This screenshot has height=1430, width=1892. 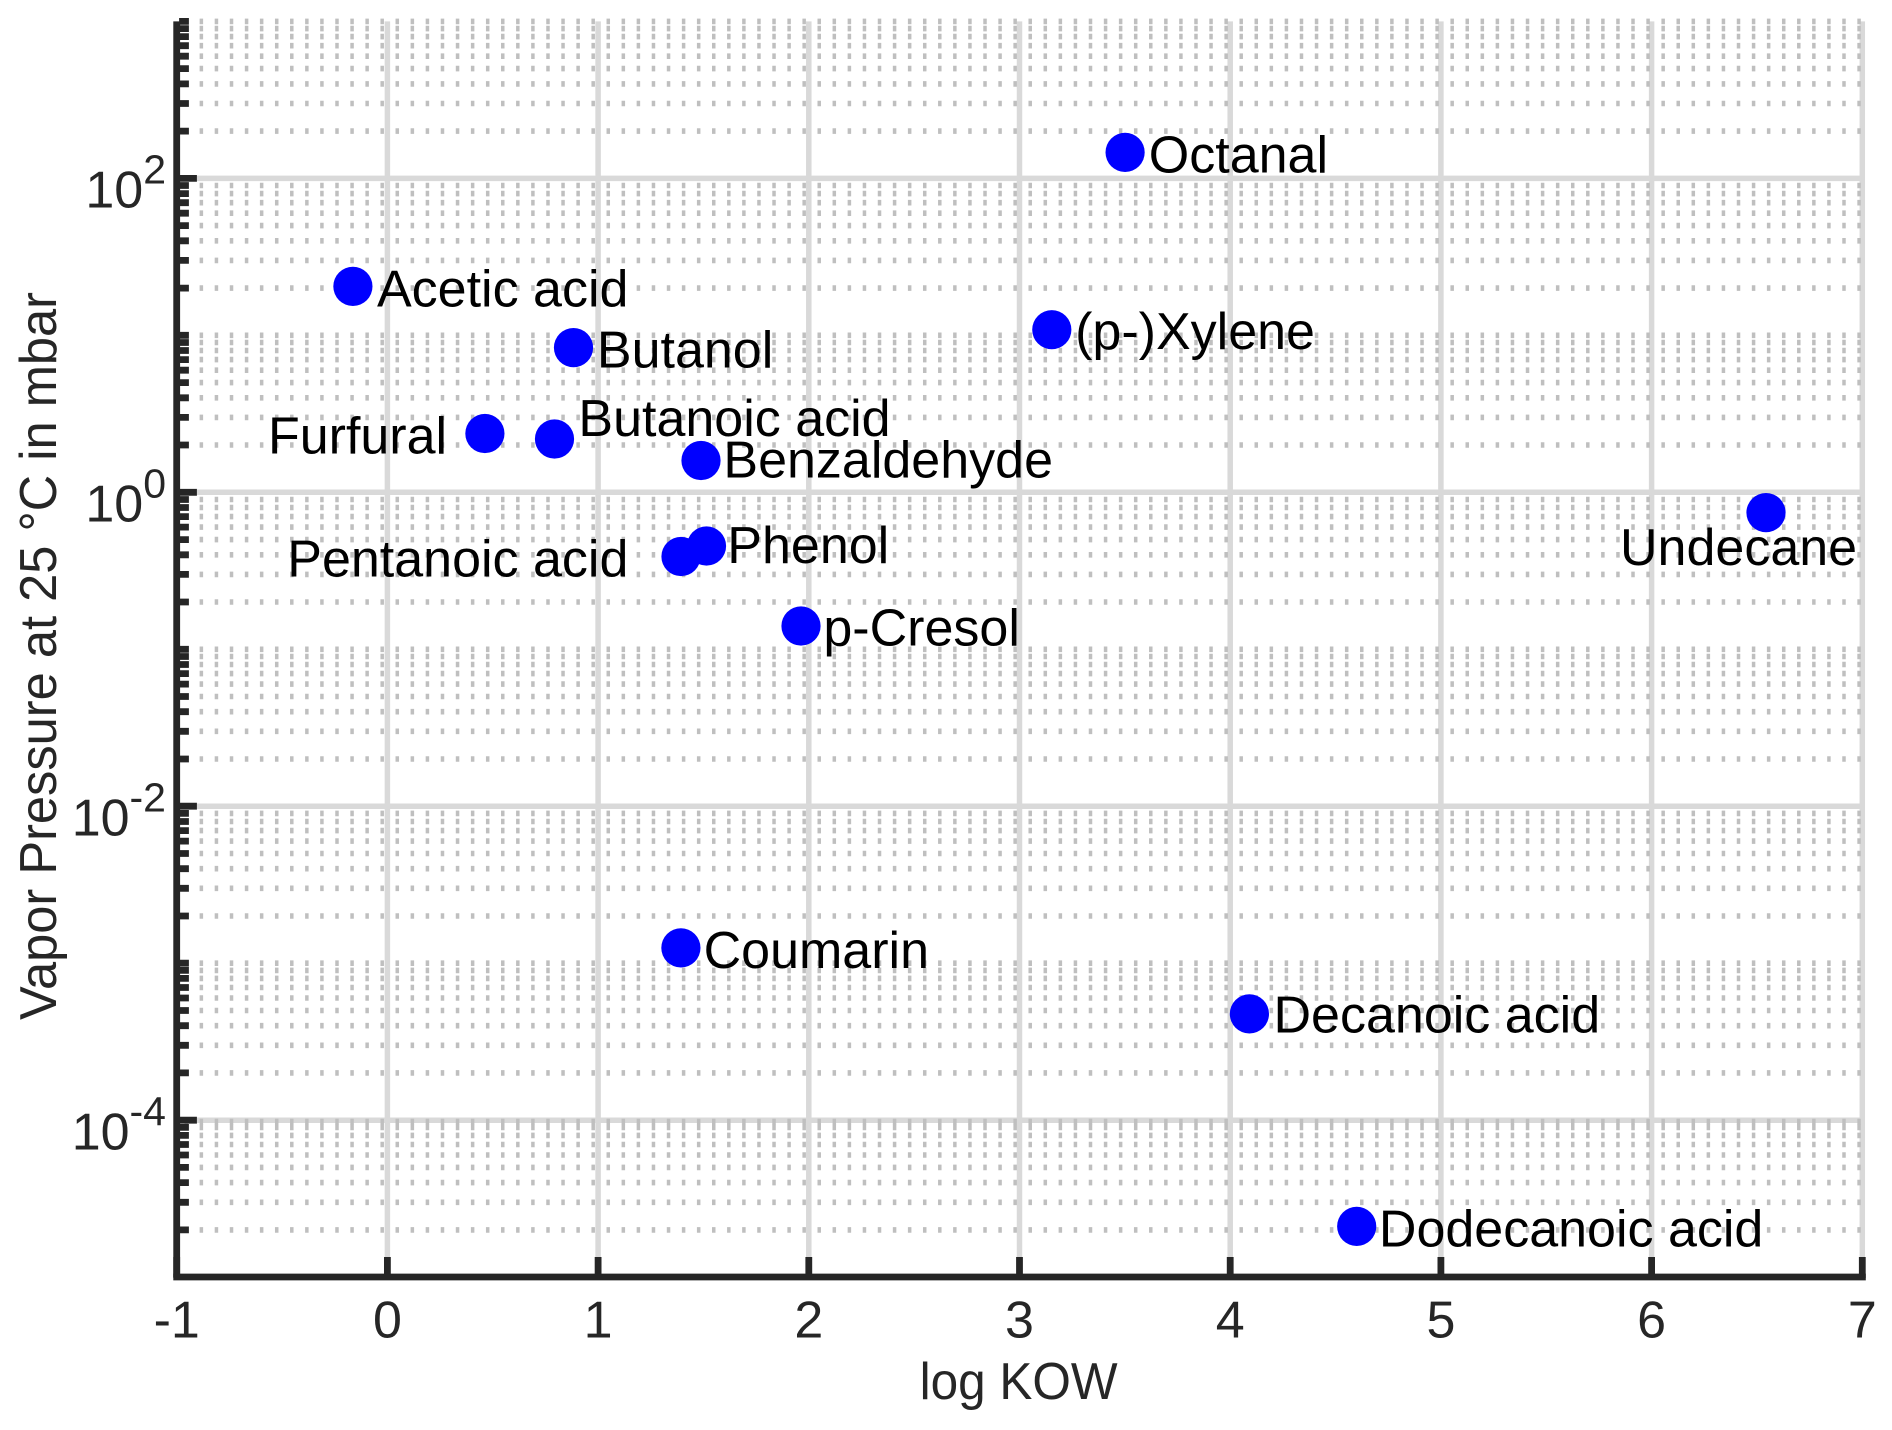 I want to click on svg-text: Phenol, so click(x=808, y=546).